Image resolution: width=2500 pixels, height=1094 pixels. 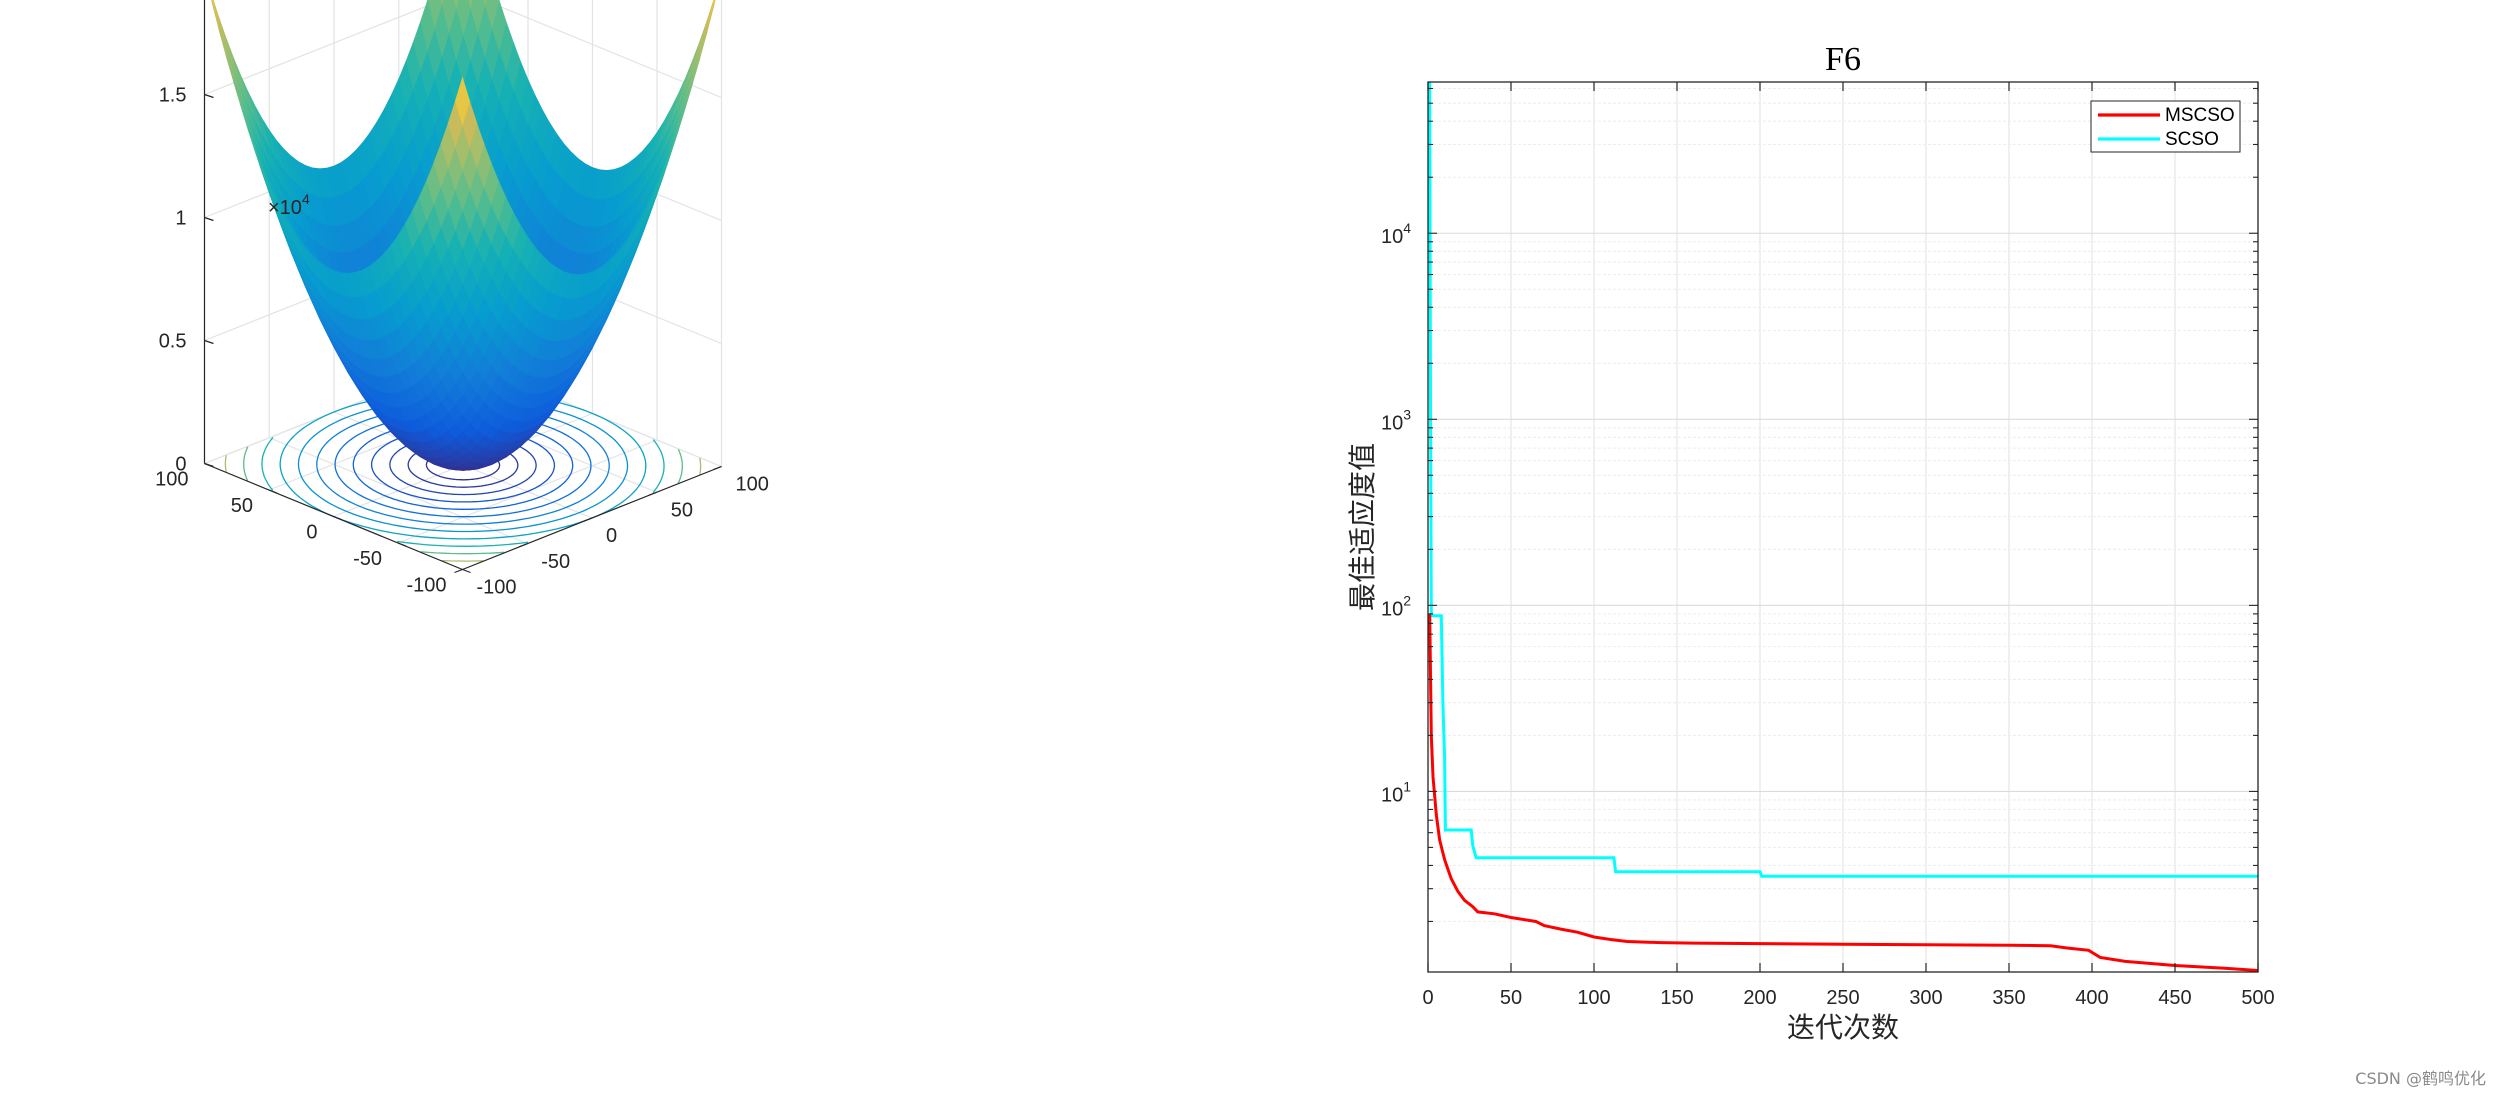 What do you see at coordinates (1396, 513) in the screenshot?
I see `y-tick-labels: 10¹ 10² 10³ 10⁴` at bounding box center [1396, 513].